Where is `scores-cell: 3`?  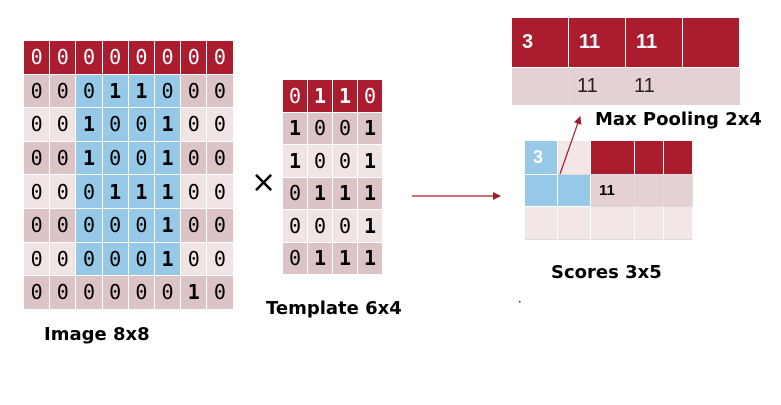 scores-cell: 3 is located at coordinates (541, 158).